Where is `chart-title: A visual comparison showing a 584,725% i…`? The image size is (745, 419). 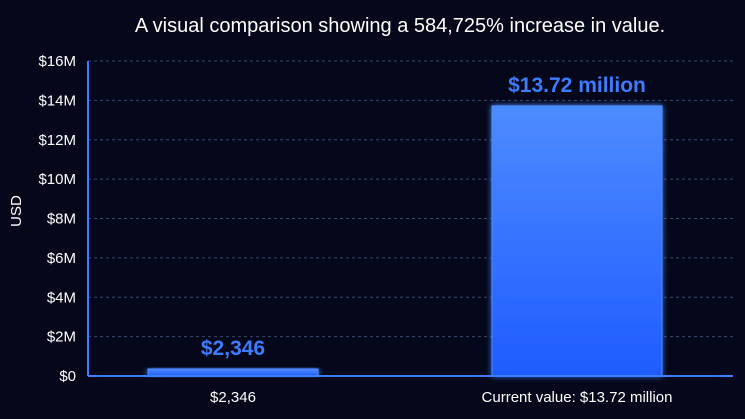 chart-title: A visual comparison showing a 584,725% i… is located at coordinates (400, 26).